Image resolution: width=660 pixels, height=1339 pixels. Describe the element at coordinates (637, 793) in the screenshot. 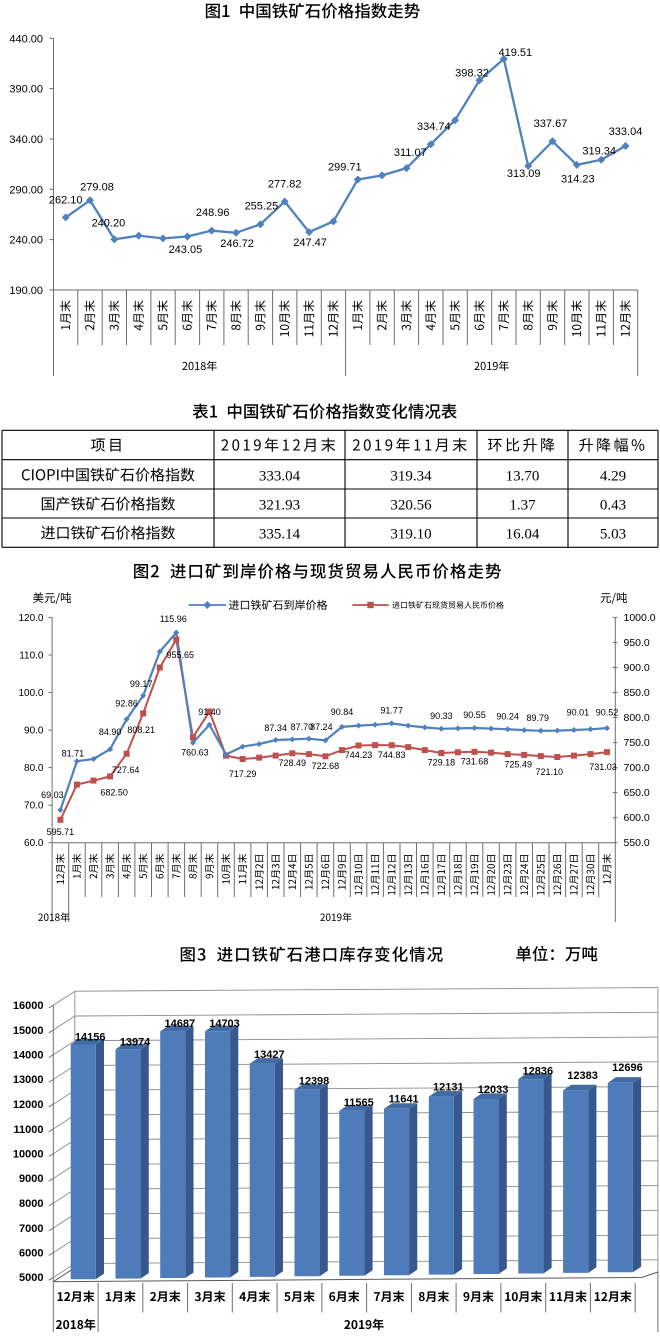

I see `svg-text: 650.0` at that location.